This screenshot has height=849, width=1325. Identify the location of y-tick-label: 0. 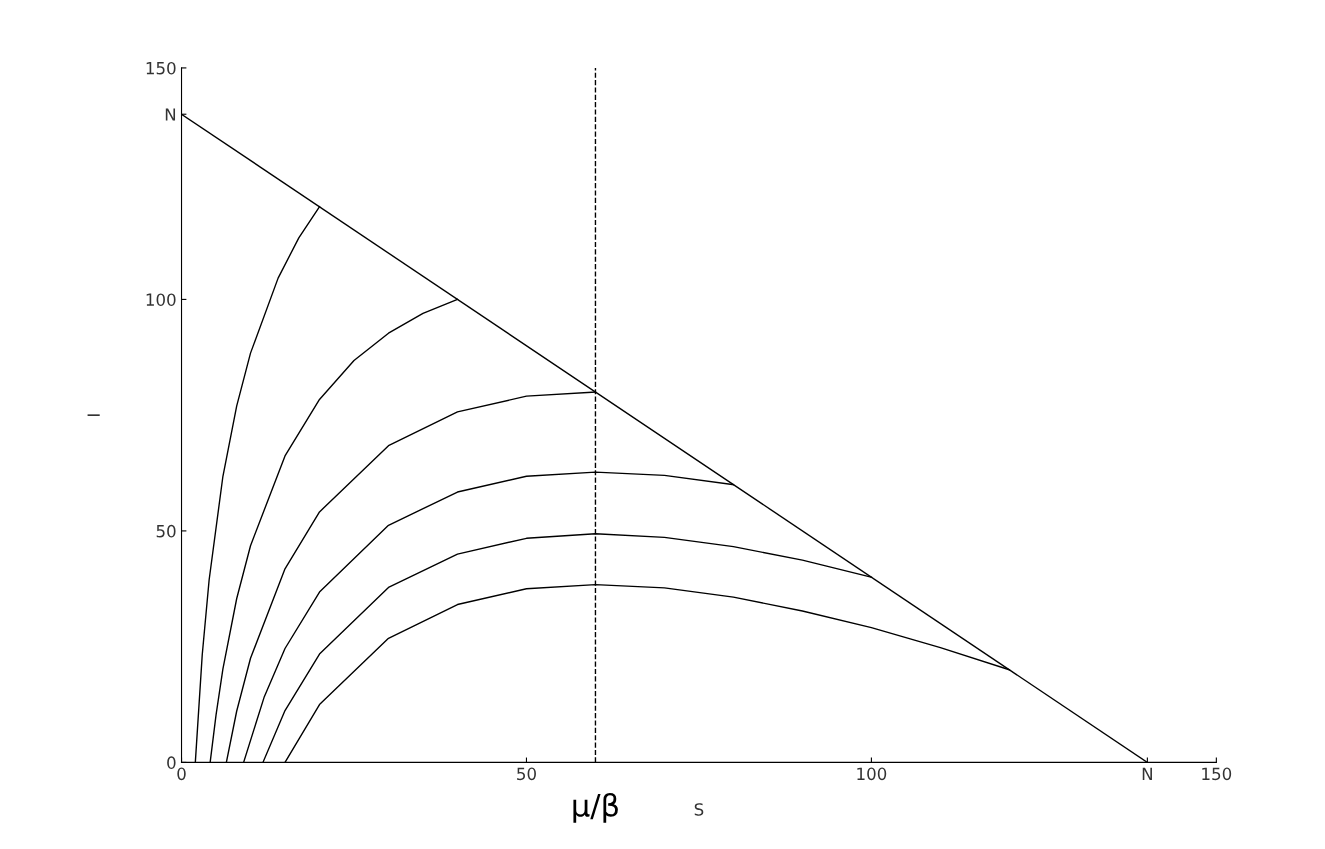
(171, 762).